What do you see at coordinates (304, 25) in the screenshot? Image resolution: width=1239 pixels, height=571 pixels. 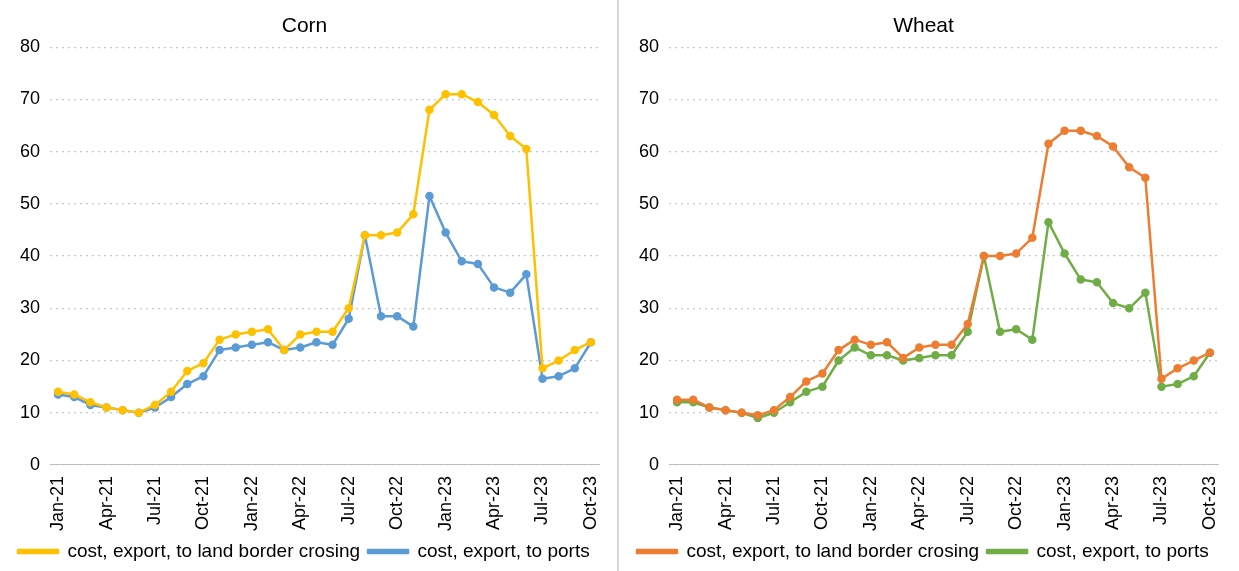 I see `chart-title: Corn` at bounding box center [304, 25].